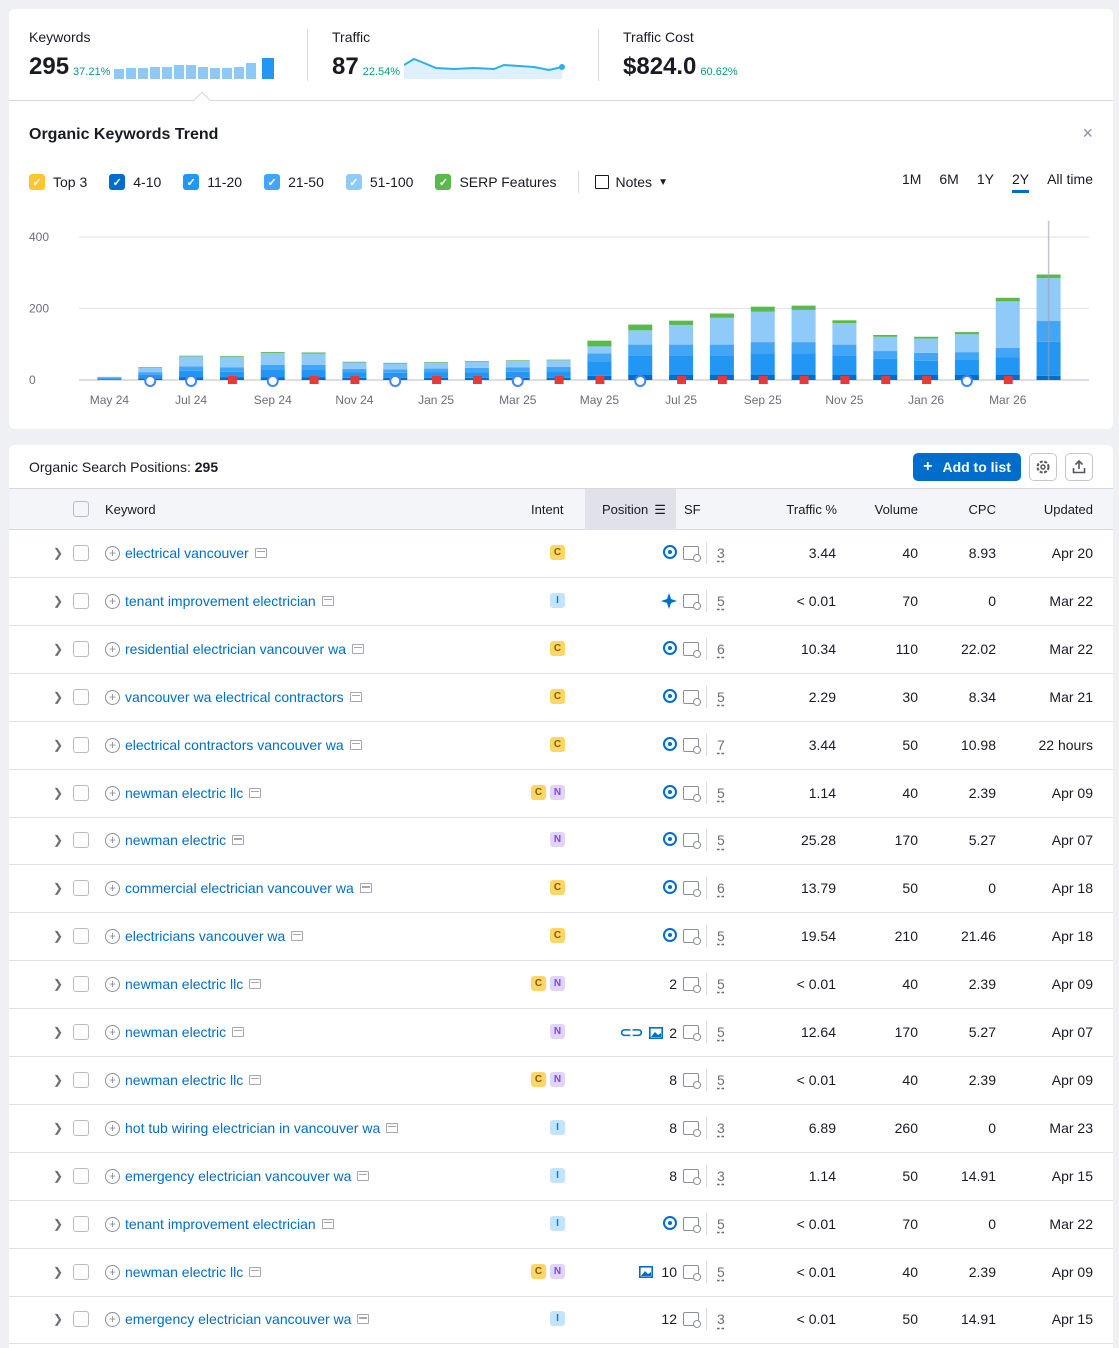  I want to click on notes-dropdown: Notes ▼, so click(631, 182).